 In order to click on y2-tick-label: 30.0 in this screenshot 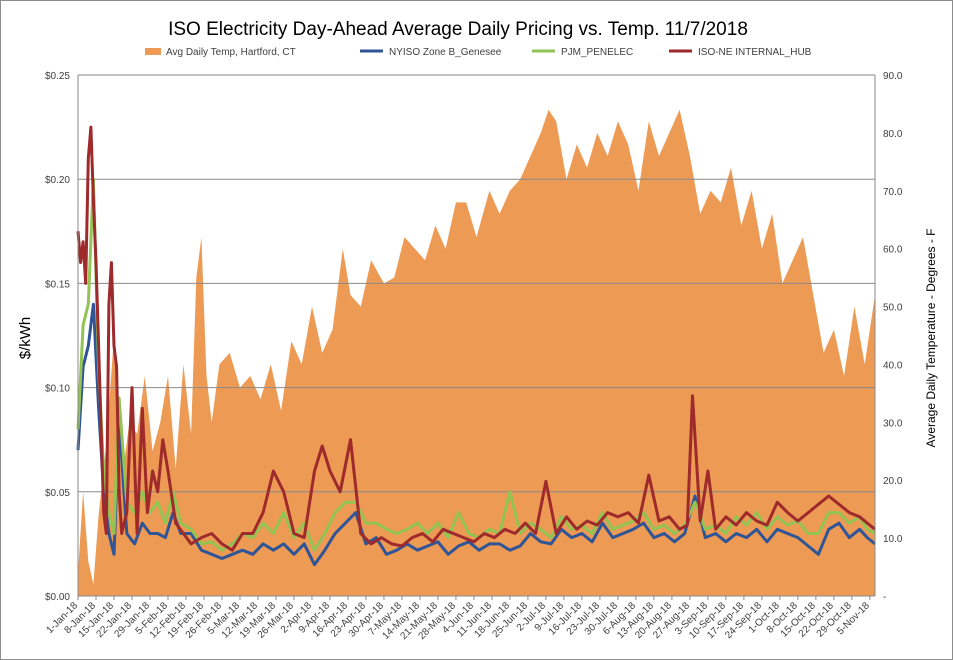, I will do `click(893, 423)`.